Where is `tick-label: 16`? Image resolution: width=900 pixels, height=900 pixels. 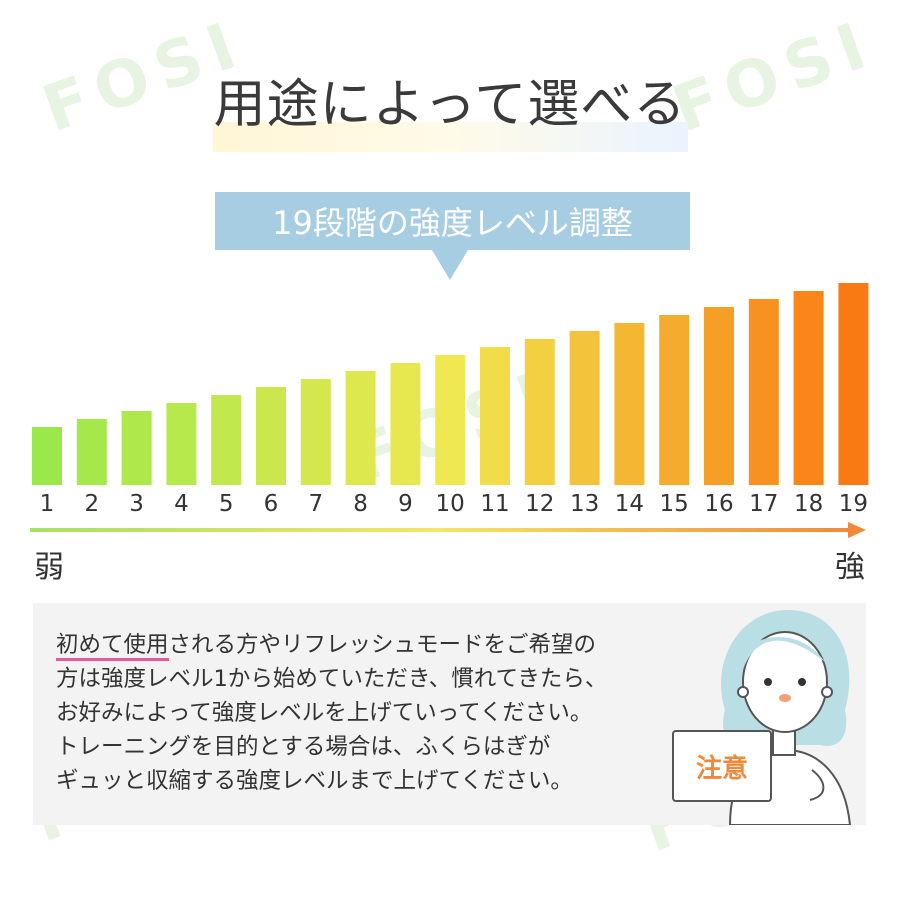 tick-label: 16 is located at coordinates (718, 504).